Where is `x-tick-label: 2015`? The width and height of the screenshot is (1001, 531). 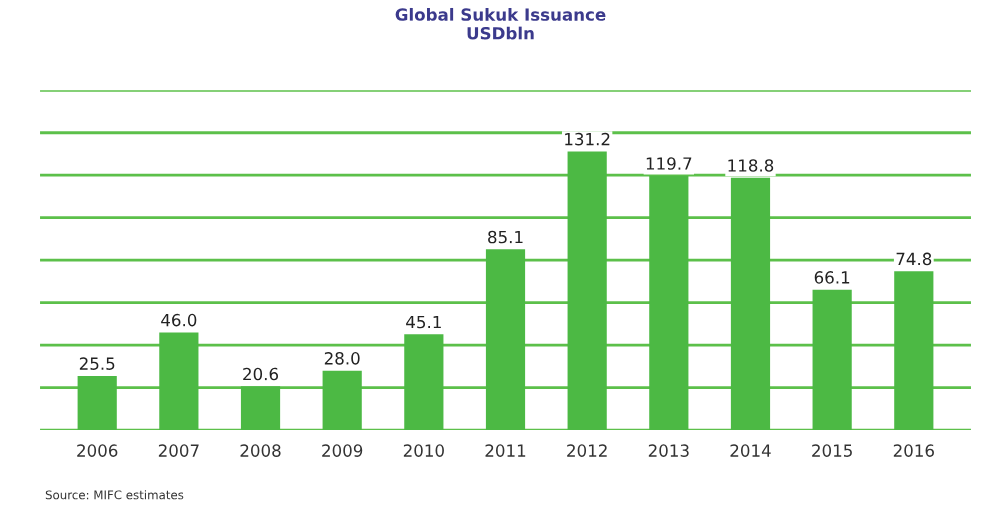
x-tick-label: 2015 is located at coordinates (832, 450).